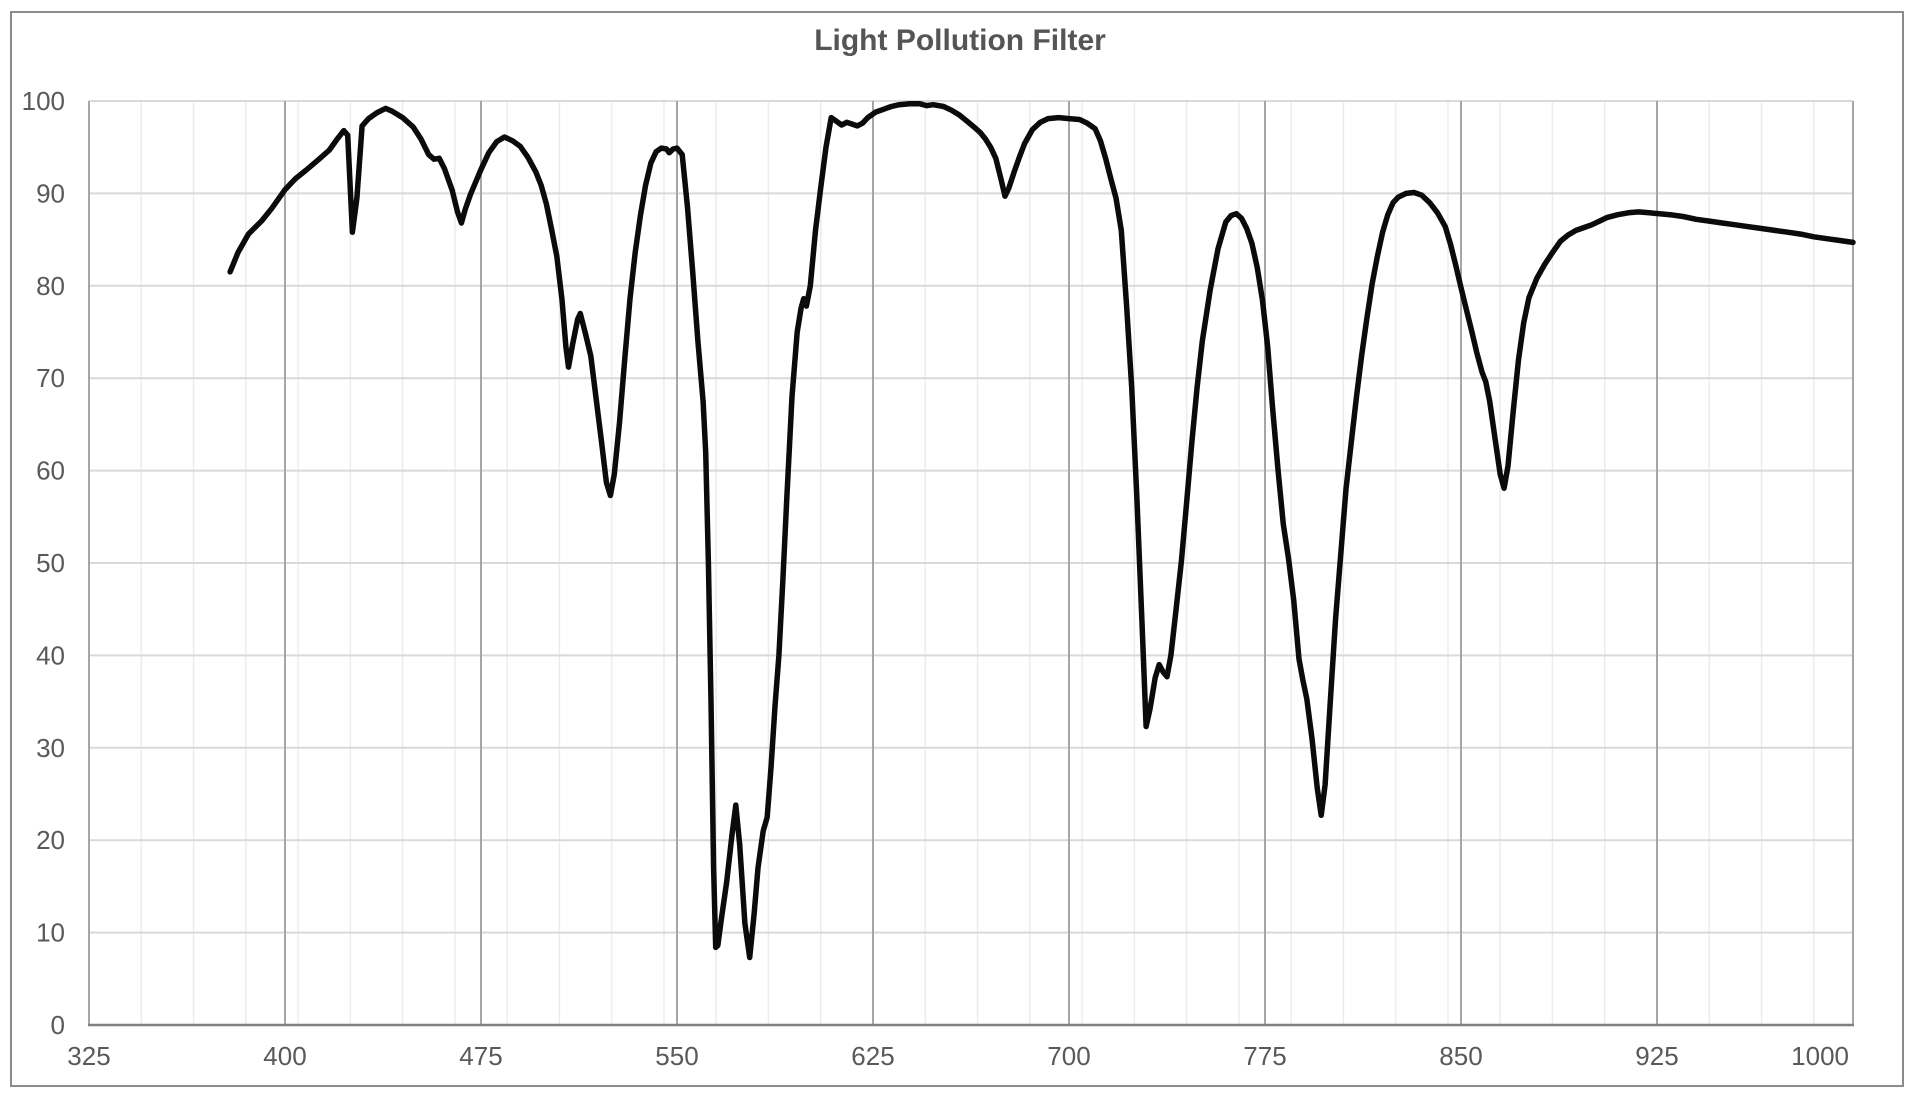 The height and width of the screenshot is (1106, 1920). Describe the element at coordinates (1656, 1056) in the screenshot. I see `x-axis-tick-label: 925` at that location.